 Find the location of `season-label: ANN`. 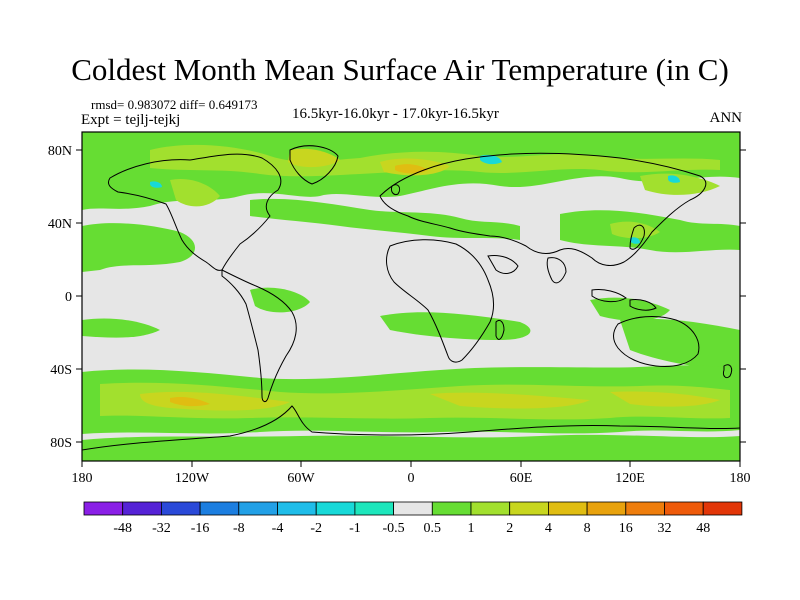

season-label: ANN is located at coordinates (726, 118).